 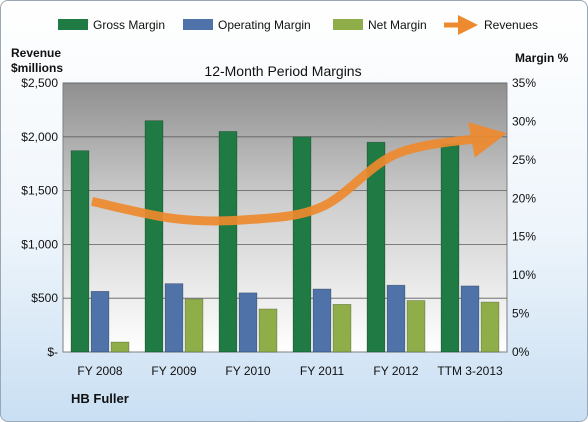 What do you see at coordinates (395, 371) in the screenshot?
I see `x-tick-label: FY 2012` at bounding box center [395, 371].